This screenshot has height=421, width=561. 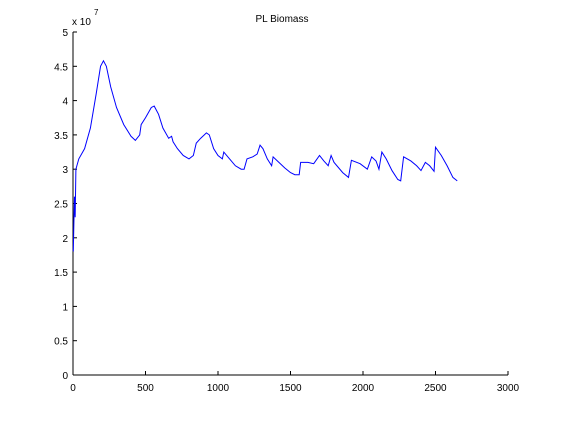 I want to click on y-multiplier: x 10, so click(x=81, y=22).